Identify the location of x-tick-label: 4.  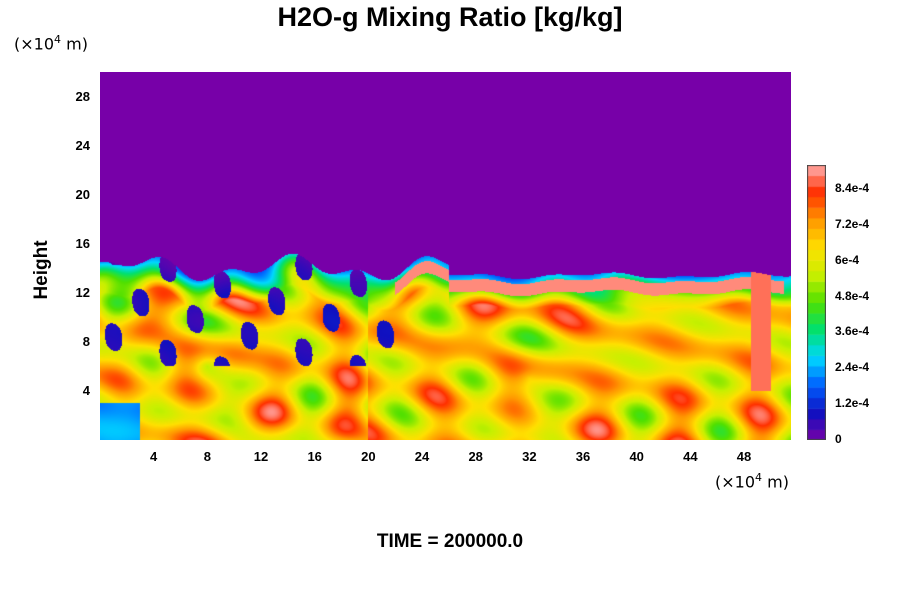
(154, 456).